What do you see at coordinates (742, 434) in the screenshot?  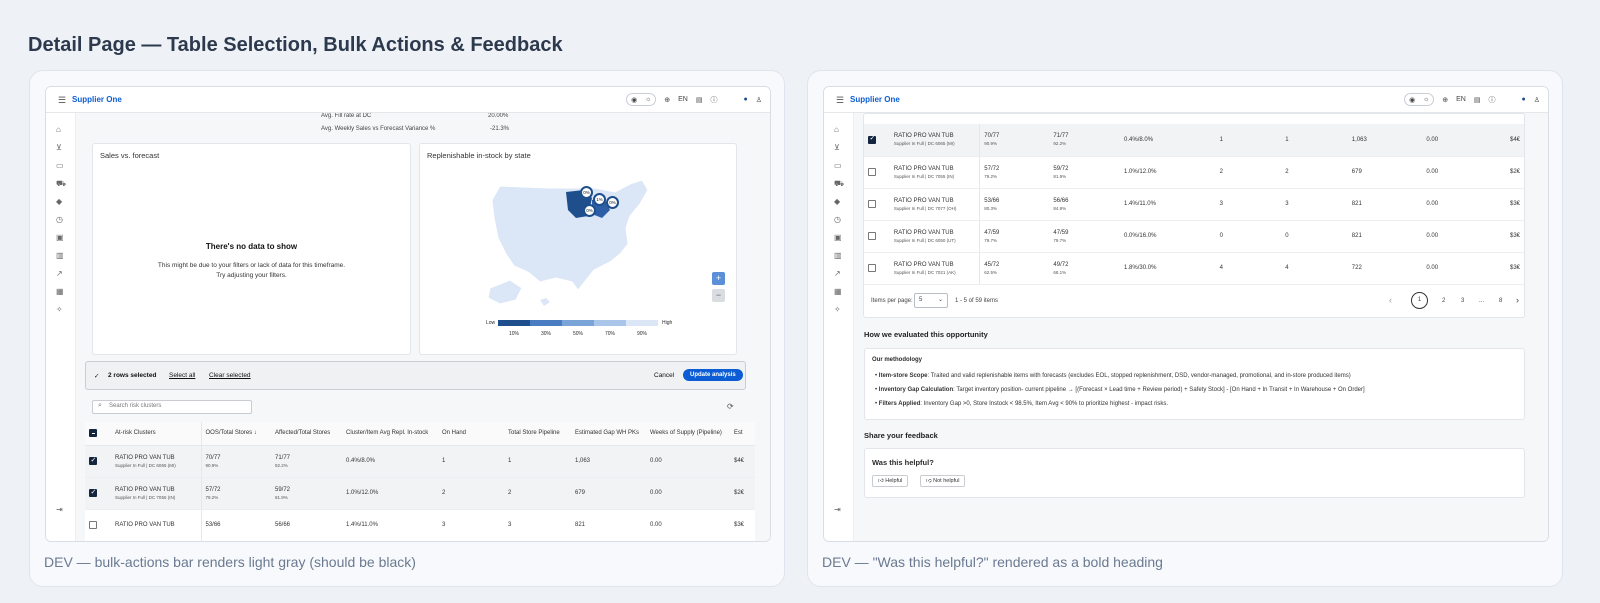 I see `column-header: Est` at bounding box center [742, 434].